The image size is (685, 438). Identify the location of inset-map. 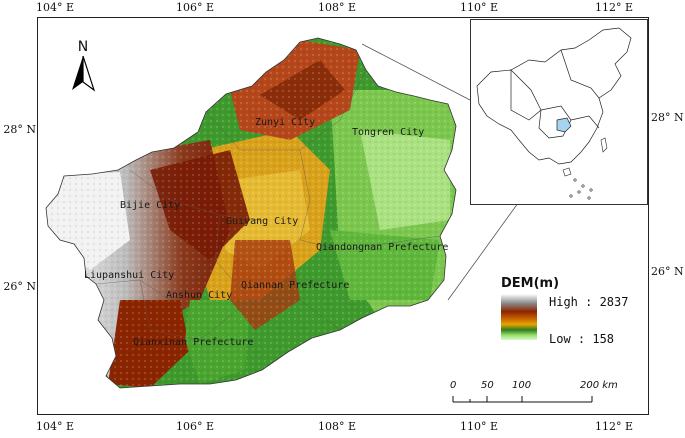
(559, 112).